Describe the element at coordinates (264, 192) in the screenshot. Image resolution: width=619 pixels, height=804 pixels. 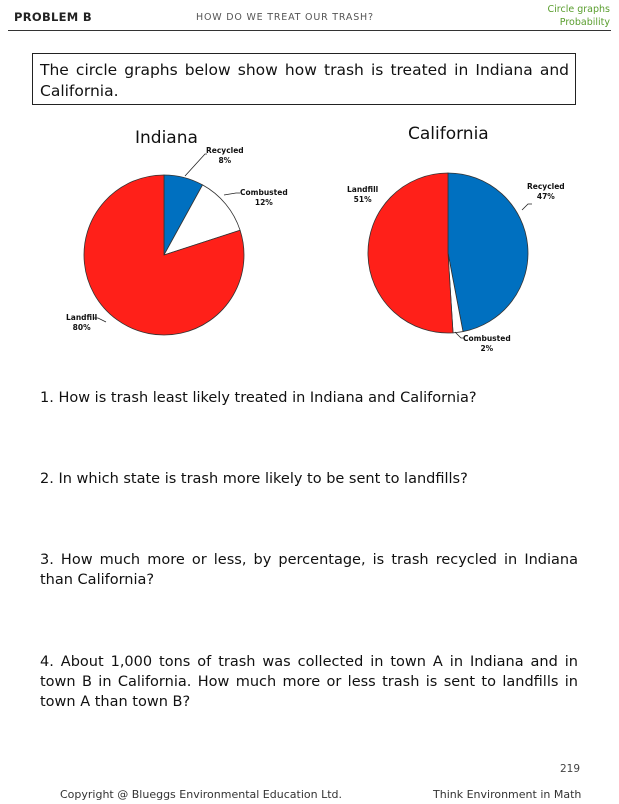
I see `indiana-combusted-name: Combusted` at that location.